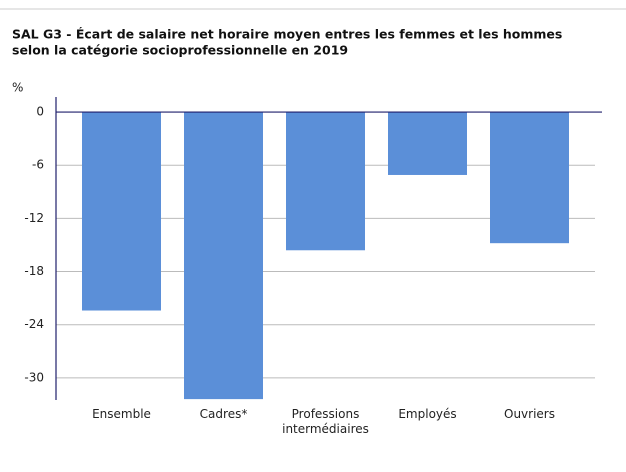 The image size is (626, 472). Describe the element at coordinates (325, 421) in the screenshot. I see `x-tick-label: Professions intermédiaires` at that location.